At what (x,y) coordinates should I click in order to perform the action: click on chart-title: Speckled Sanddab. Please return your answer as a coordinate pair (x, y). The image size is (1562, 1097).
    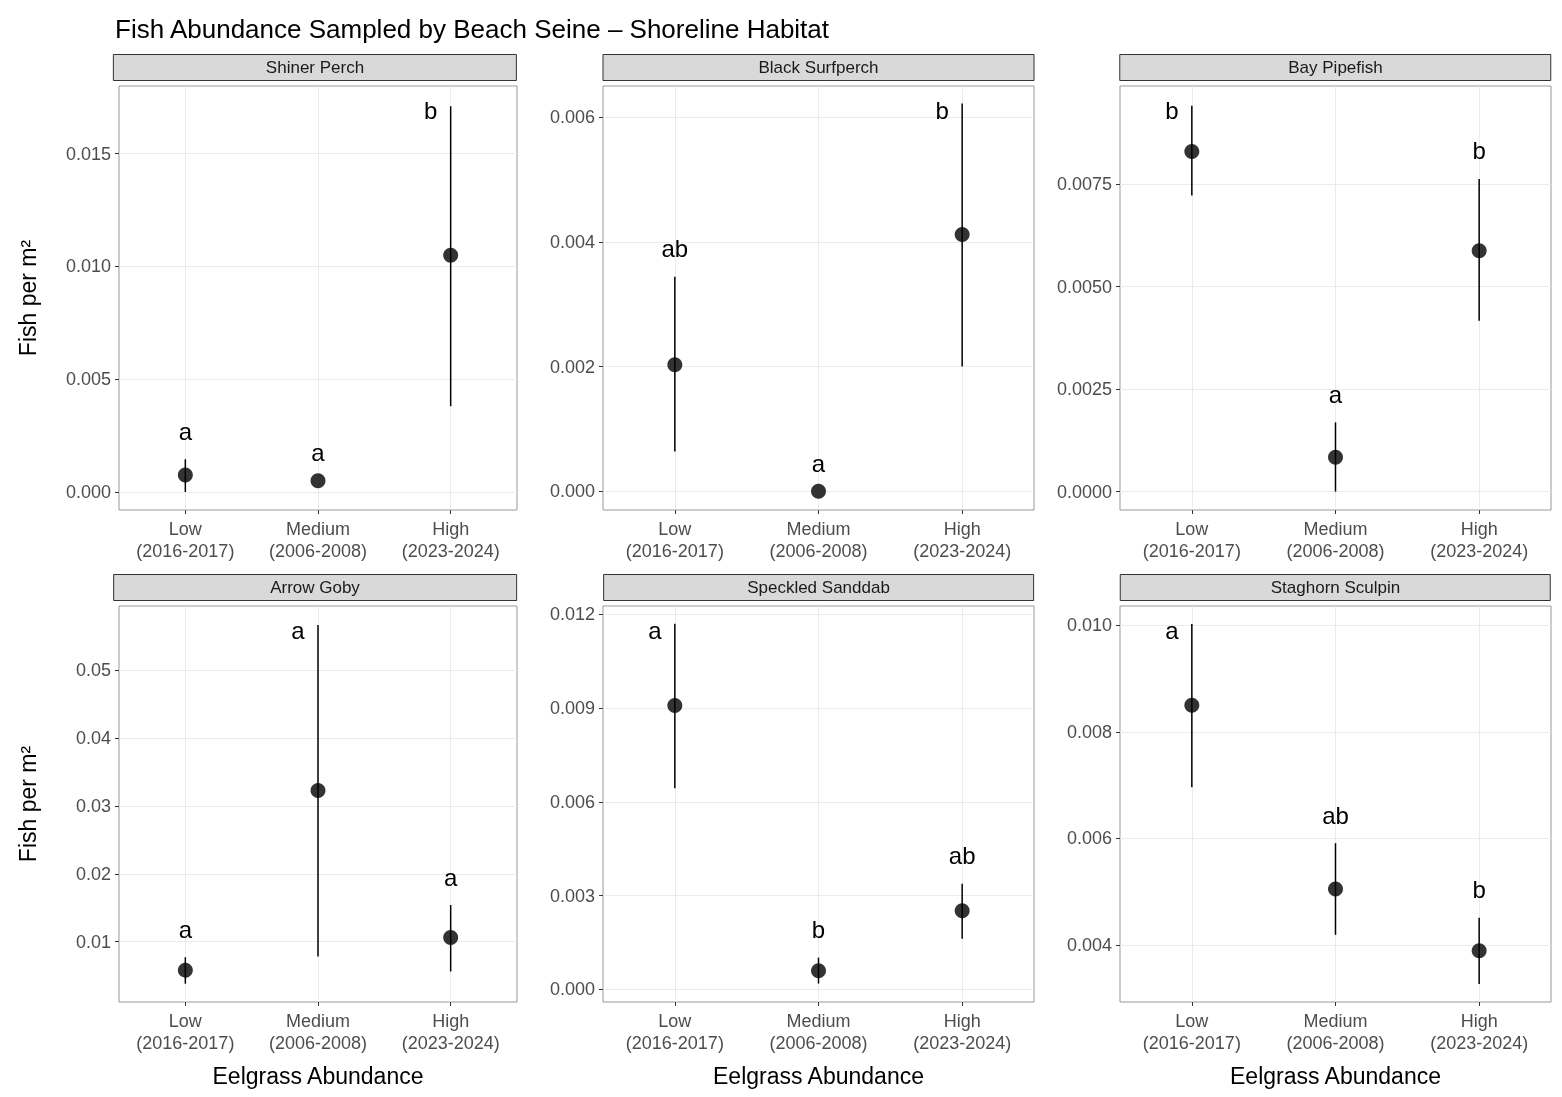
    Looking at the image, I should click on (818, 587).